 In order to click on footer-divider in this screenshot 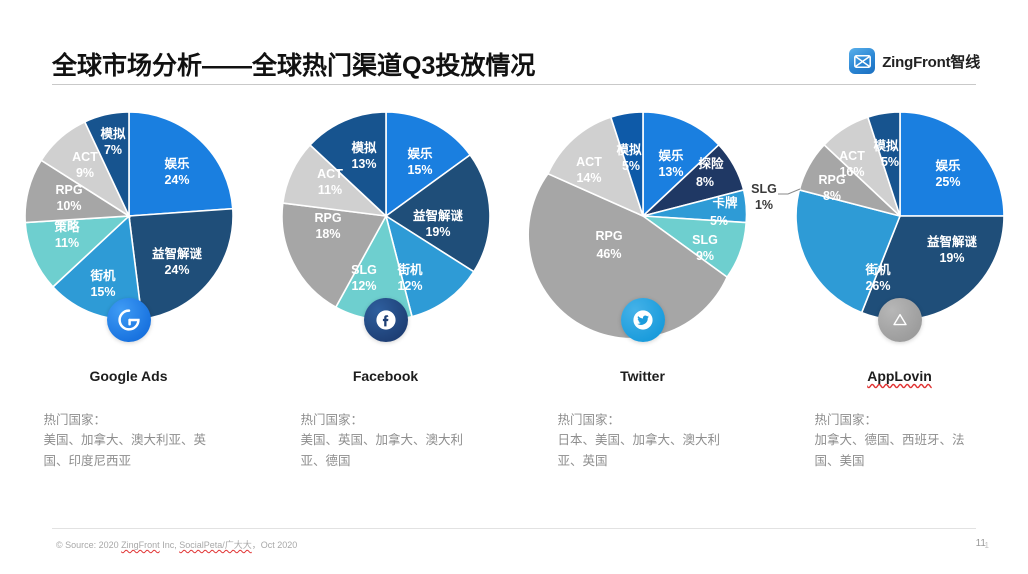, I will do `click(514, 528)`.